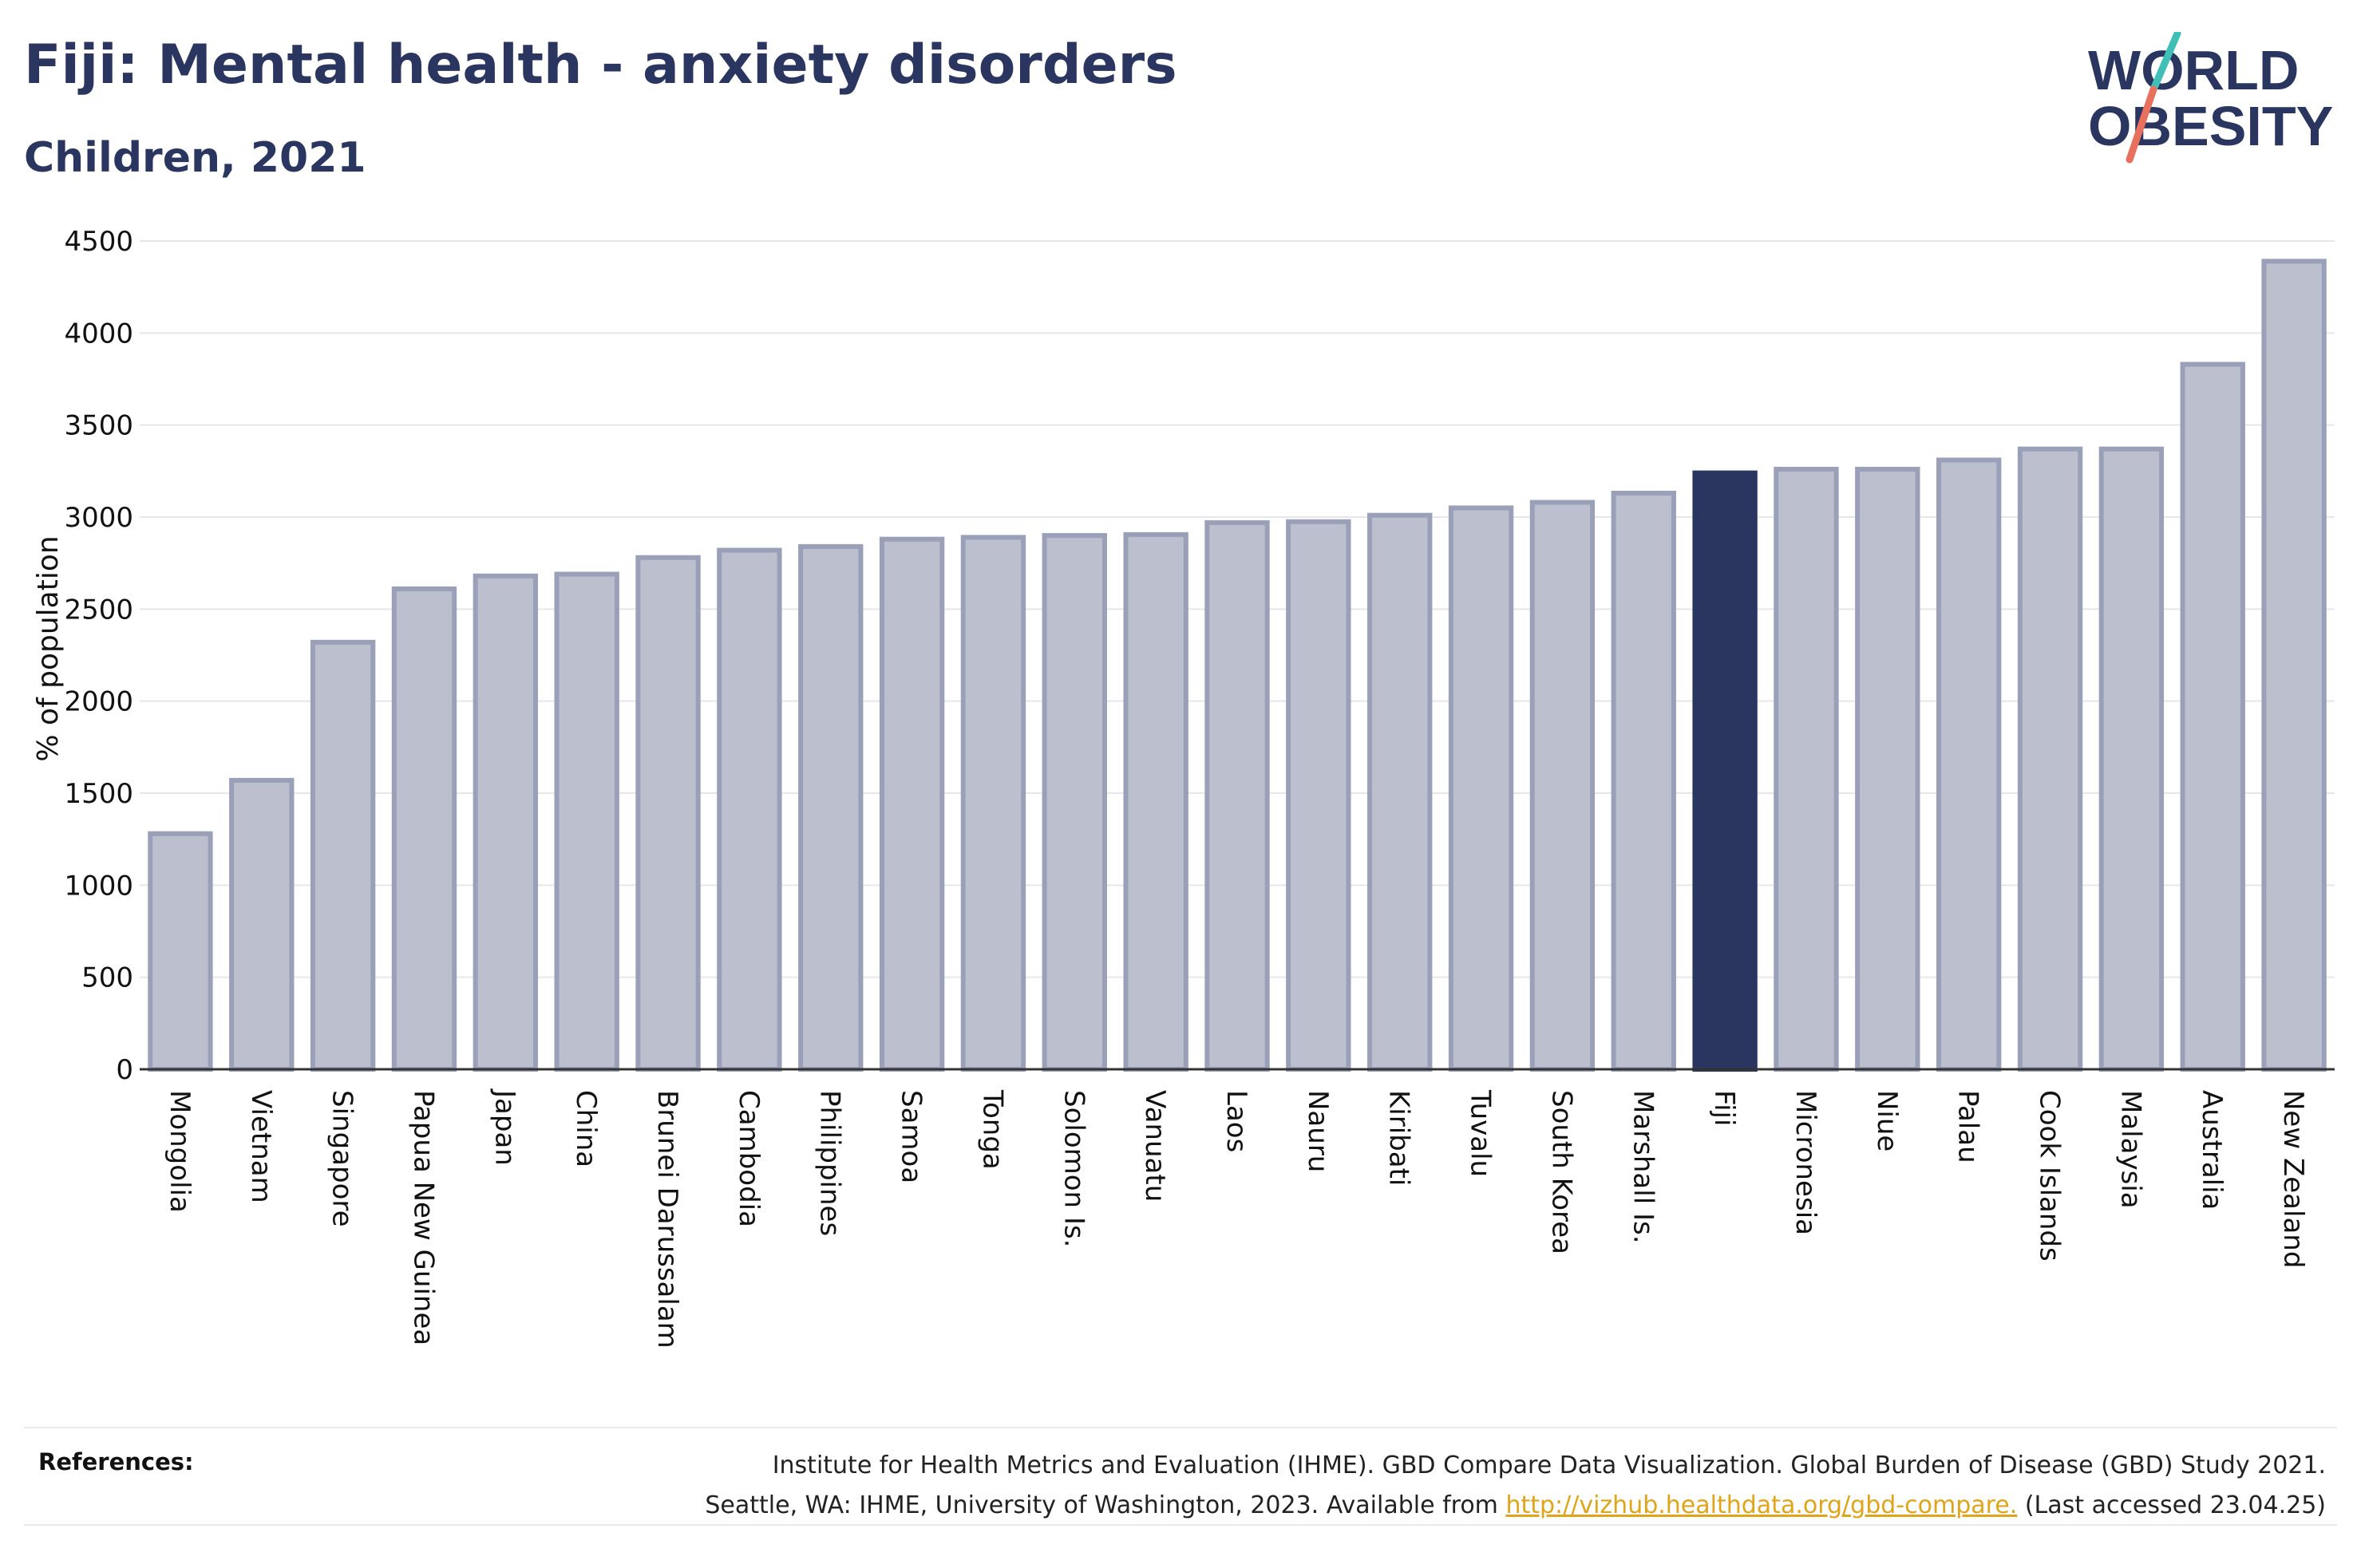  Describe the element at coordinates (2050, 759) in the screenshot. I see `bar-cook-islands` at that location.